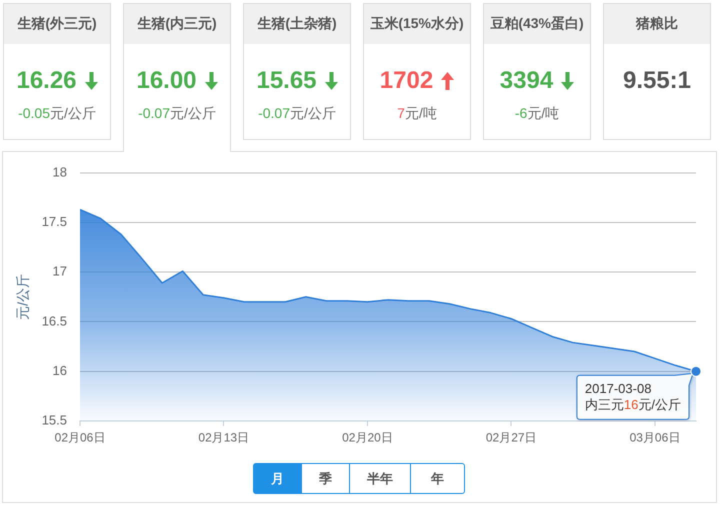 This screenshot has width=722, height=511. Describe the element at coordinates (657, 24) in the screenshot. I see `category-label: 猪粮比` at that location.